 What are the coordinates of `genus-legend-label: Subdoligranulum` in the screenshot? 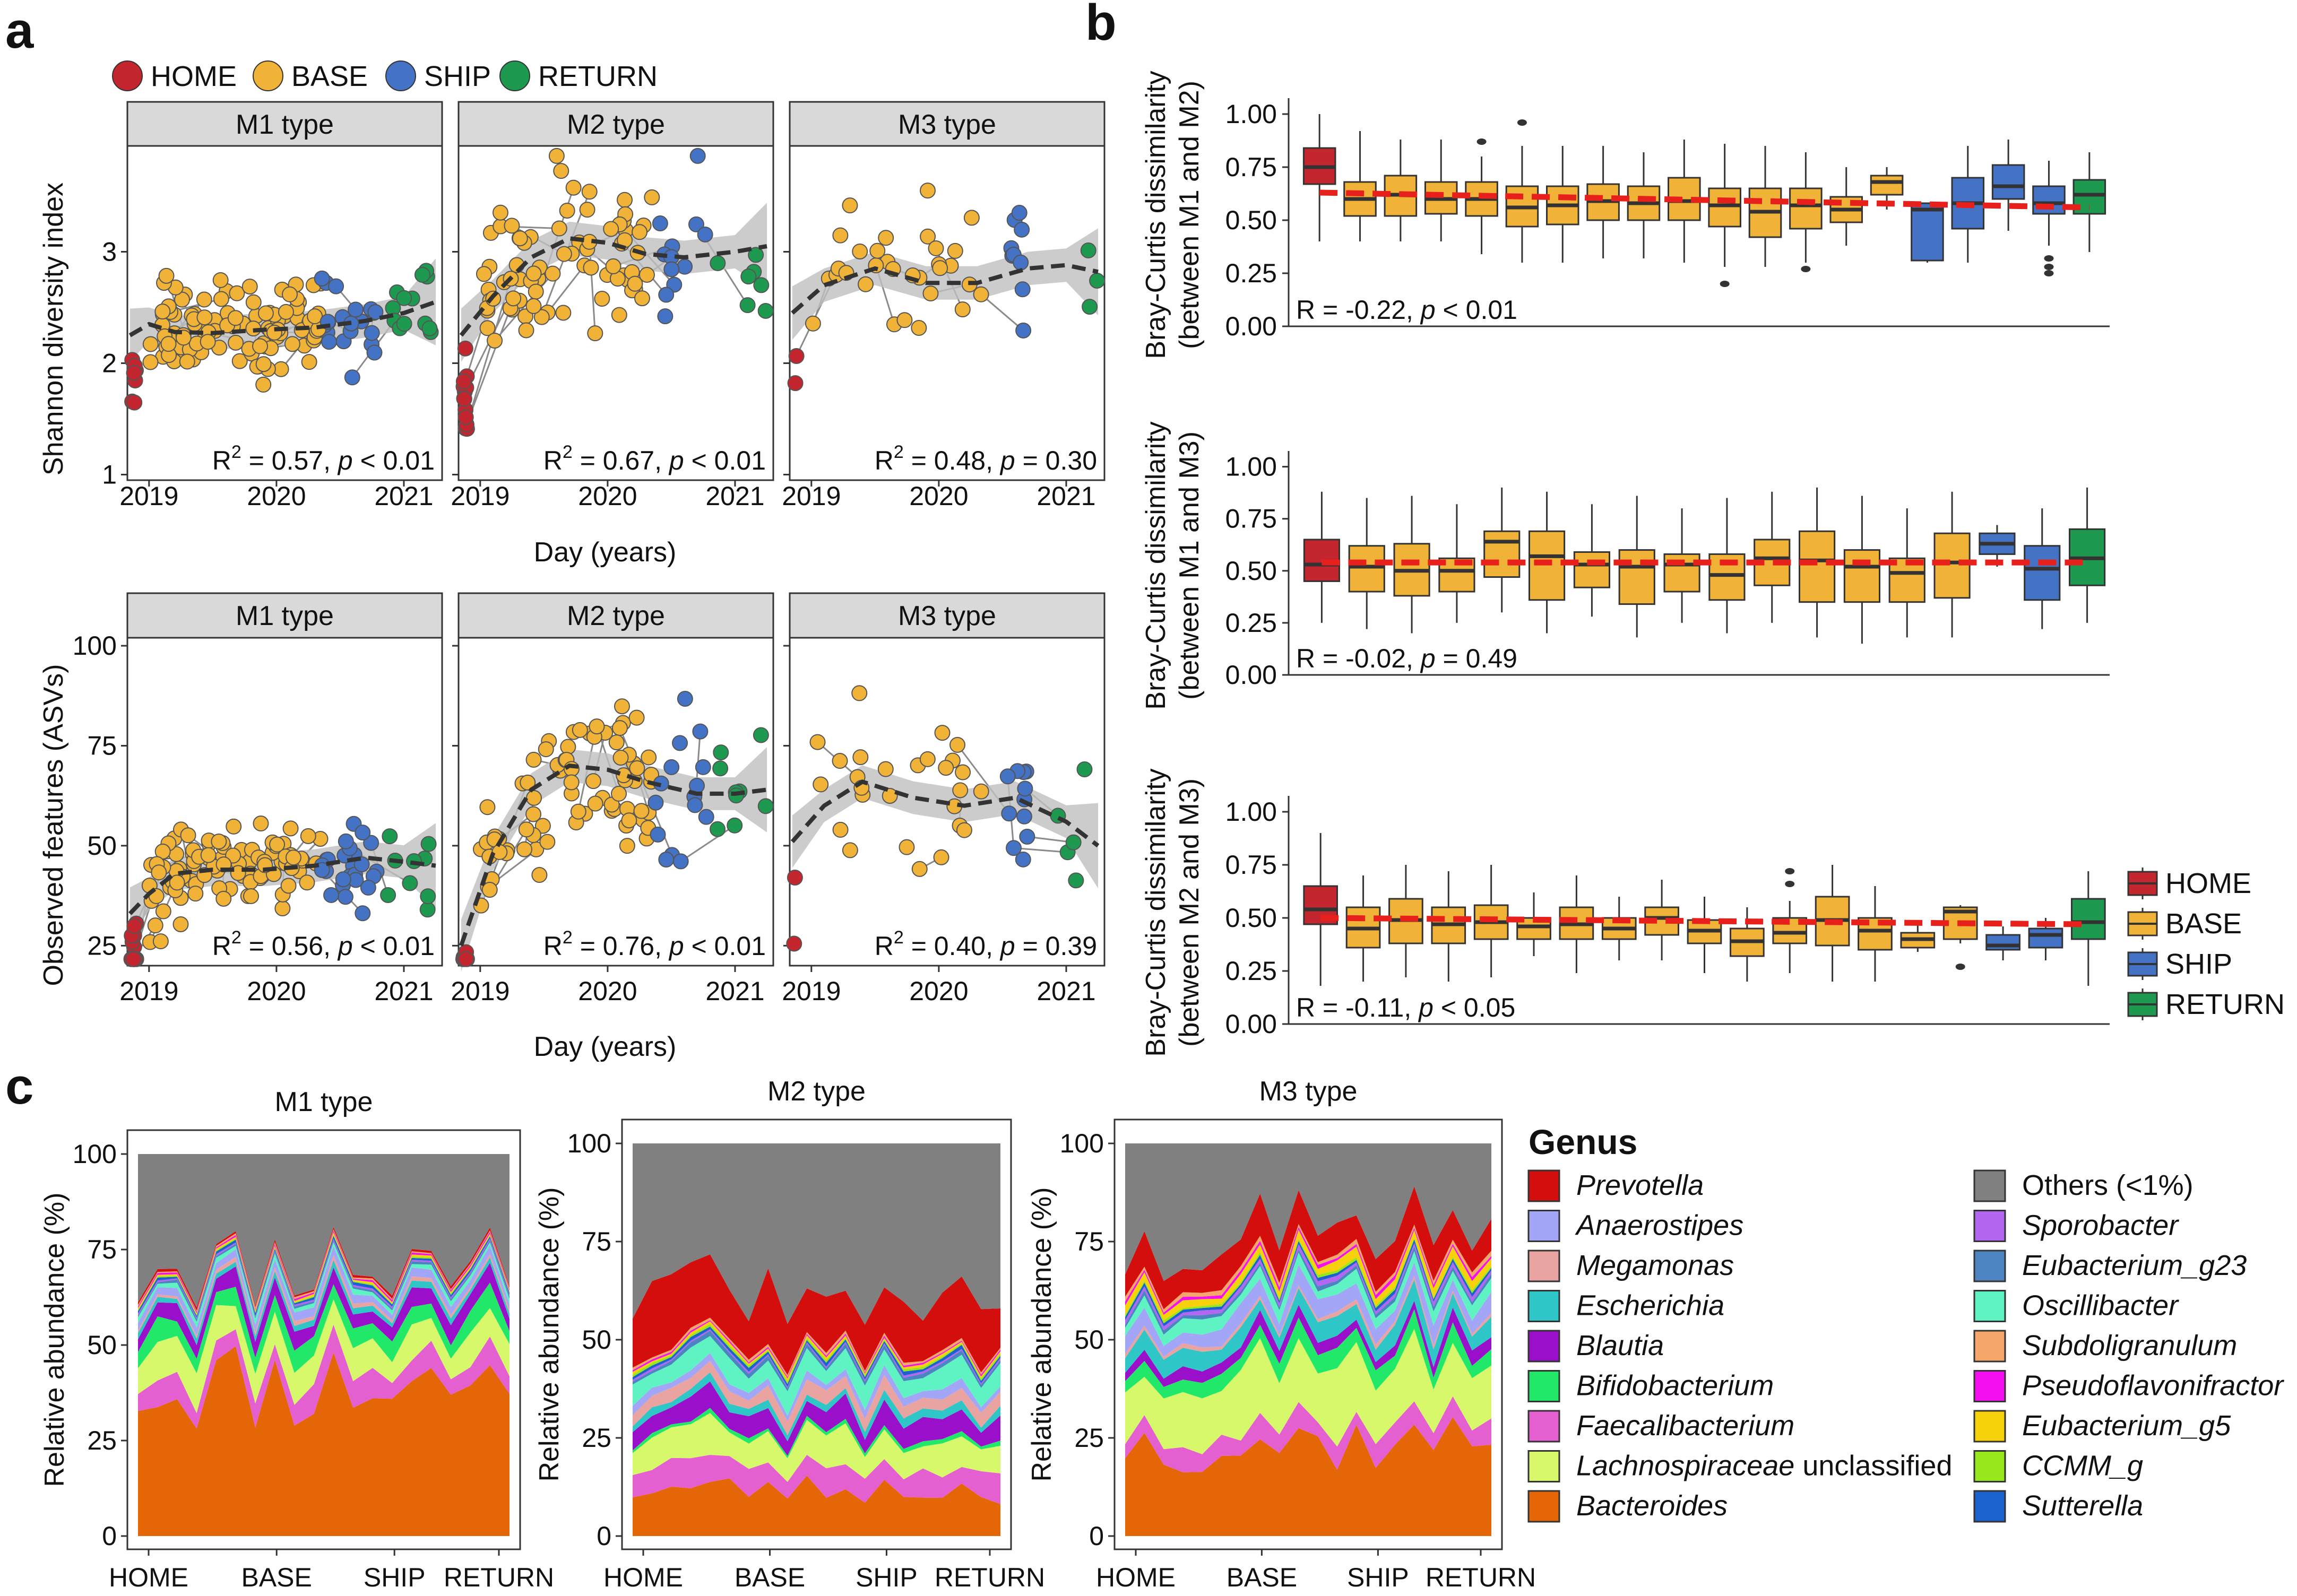 It's located at (2129, 1345).